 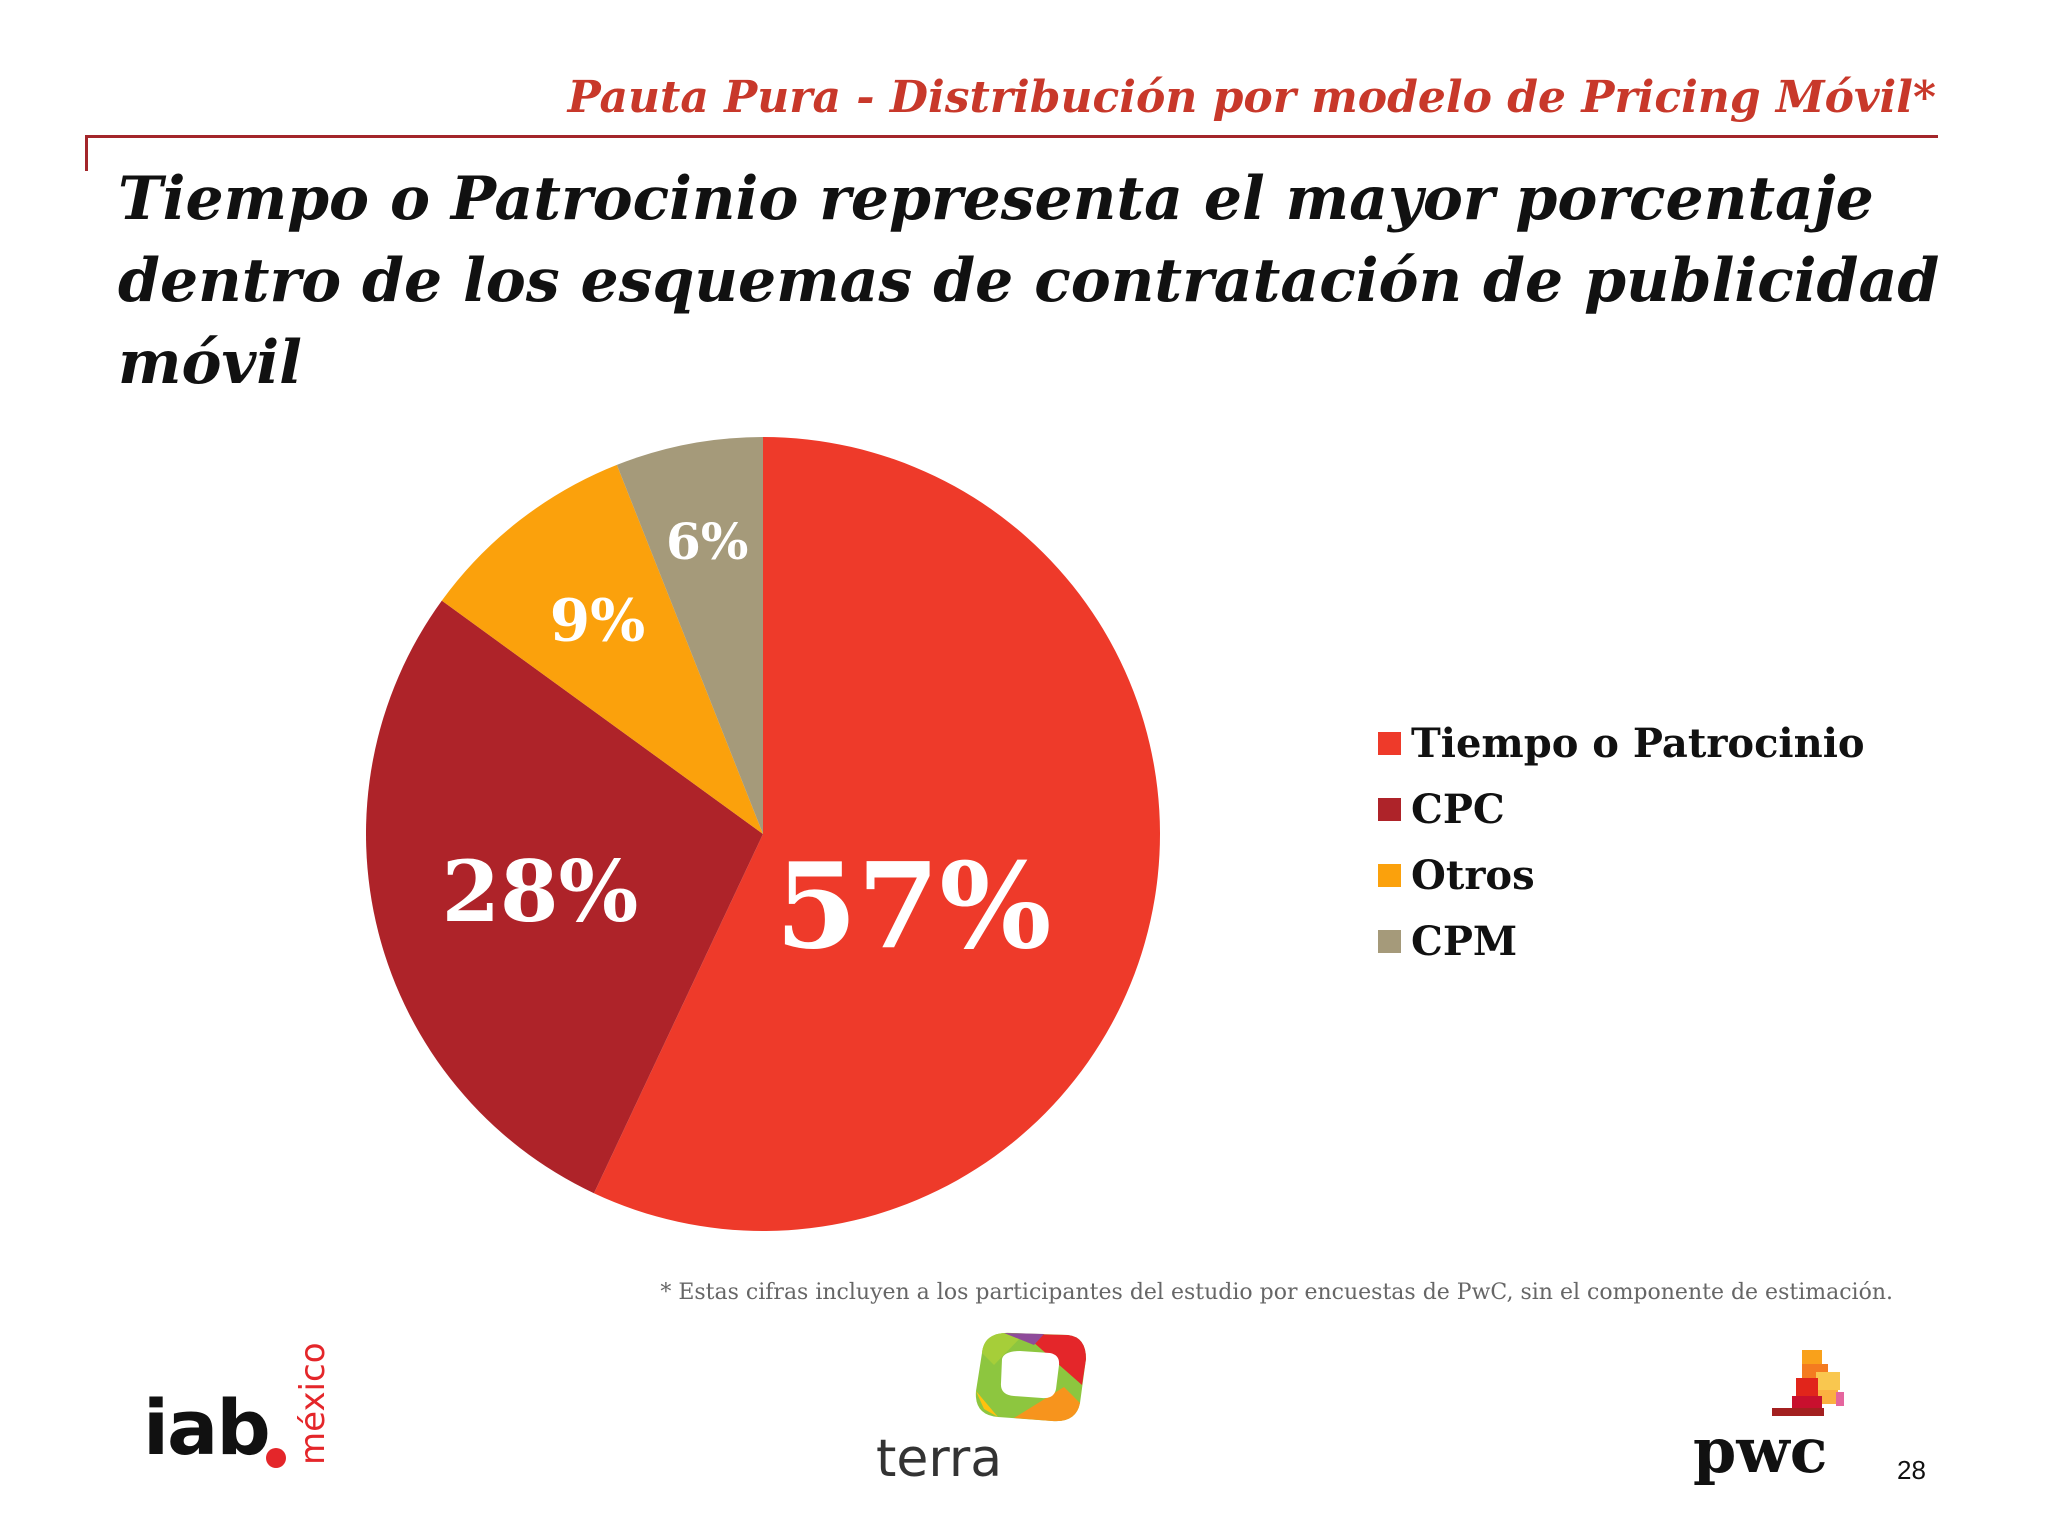 What do you see at coordinates (540, 891) in the screenshot?
I see `pie-label-cpc: 28%` at bounding box center [540, 891].